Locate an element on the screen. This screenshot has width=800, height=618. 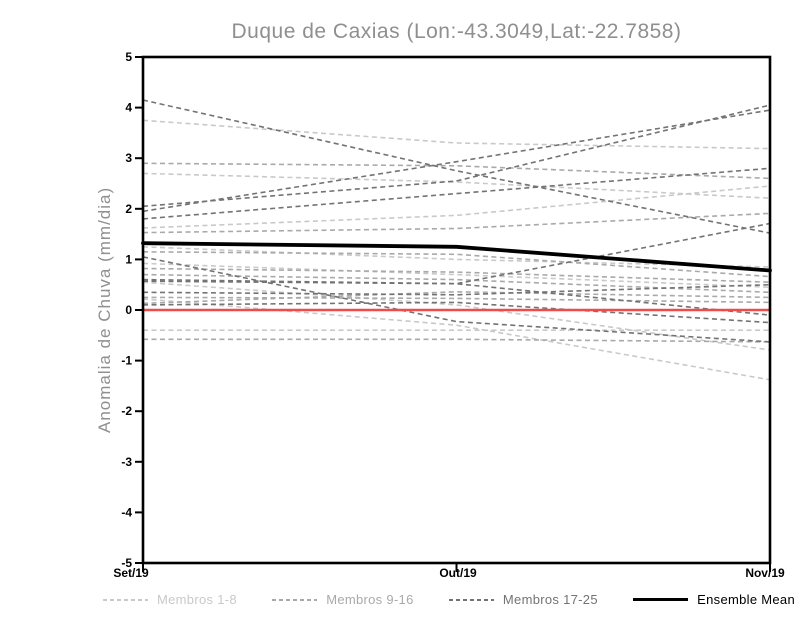
legend-label: Membros 9-16 is located at coordinates (370, 599).